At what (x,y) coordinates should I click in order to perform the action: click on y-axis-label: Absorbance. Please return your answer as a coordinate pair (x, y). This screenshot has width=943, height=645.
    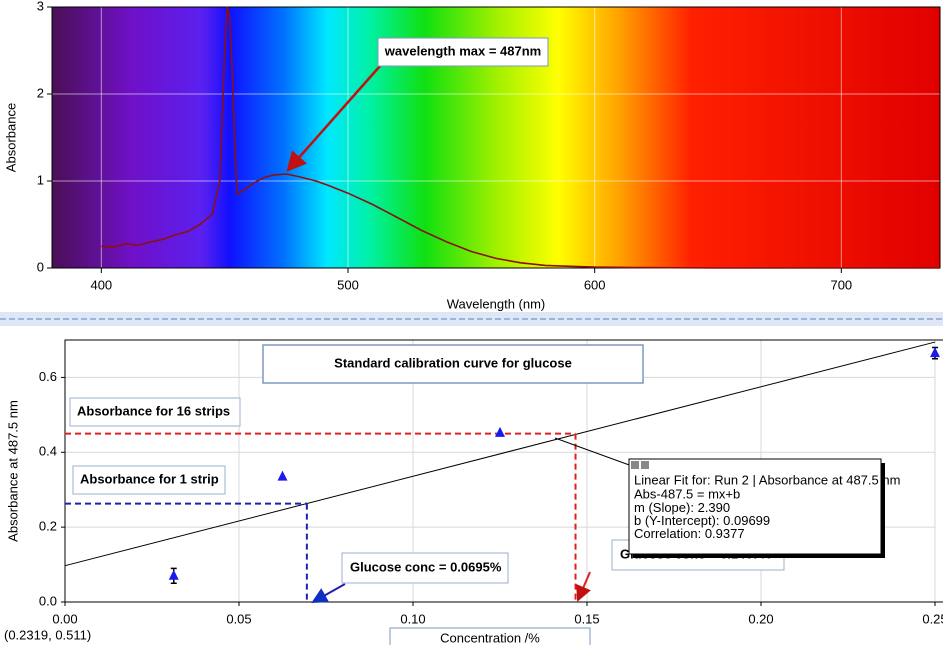
    Looking at the image, I should click on (10, 137).